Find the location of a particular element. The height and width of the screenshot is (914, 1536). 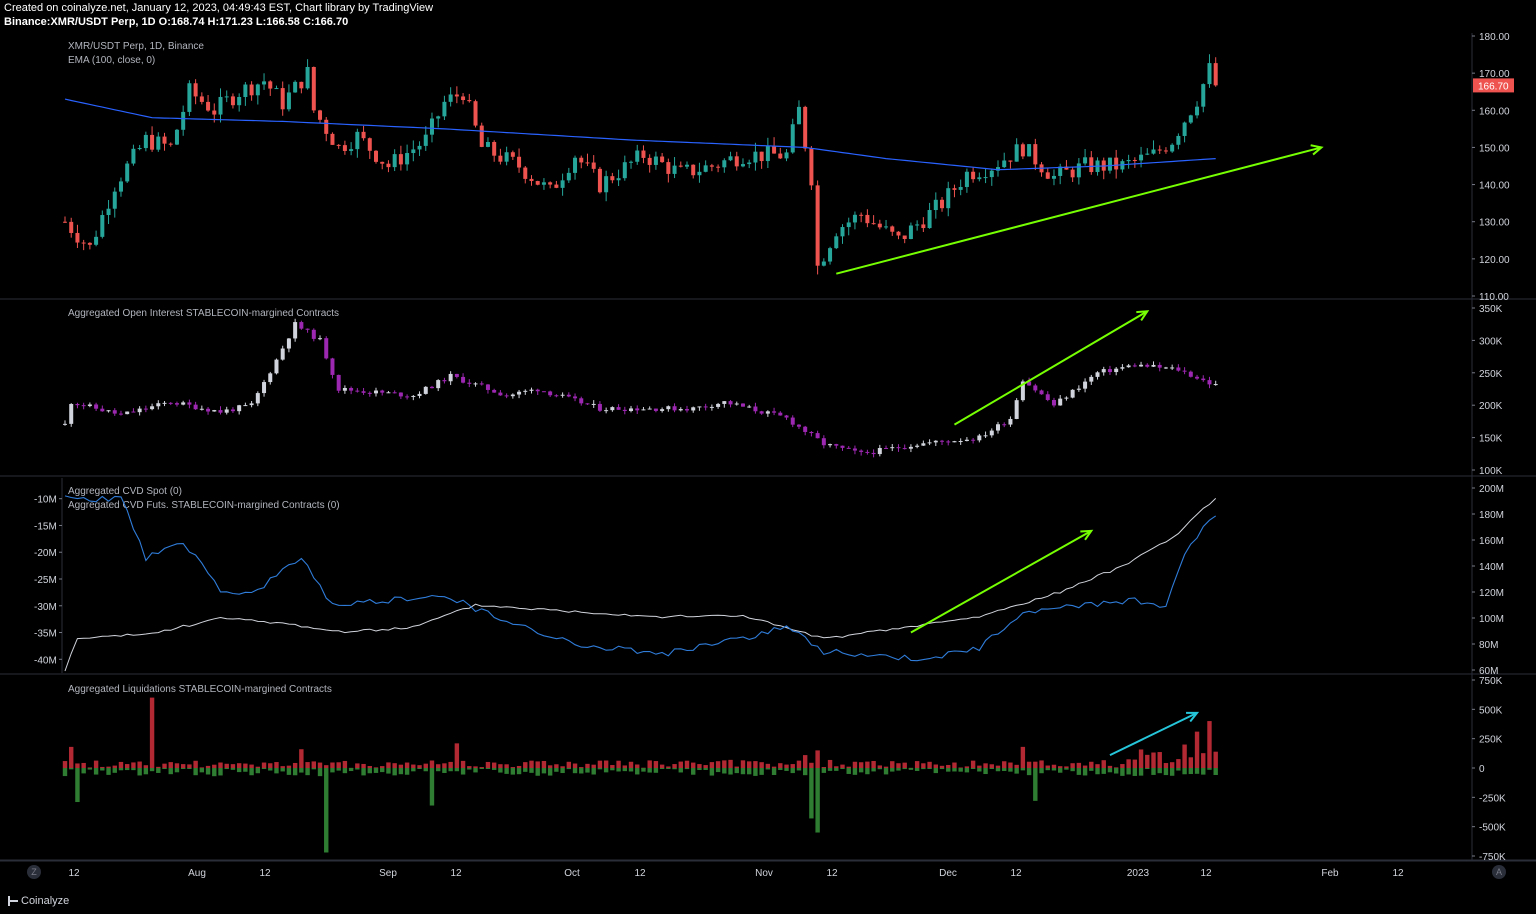

cvd-right-axis-tick: 120M is located at coordinates (1491, 593).